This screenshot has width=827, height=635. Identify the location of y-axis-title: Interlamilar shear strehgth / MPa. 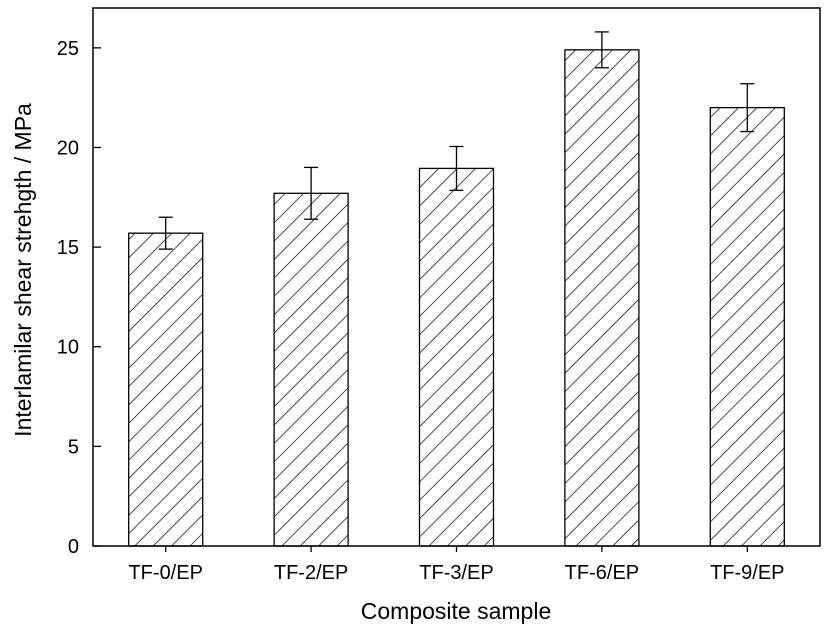
(23, 270).